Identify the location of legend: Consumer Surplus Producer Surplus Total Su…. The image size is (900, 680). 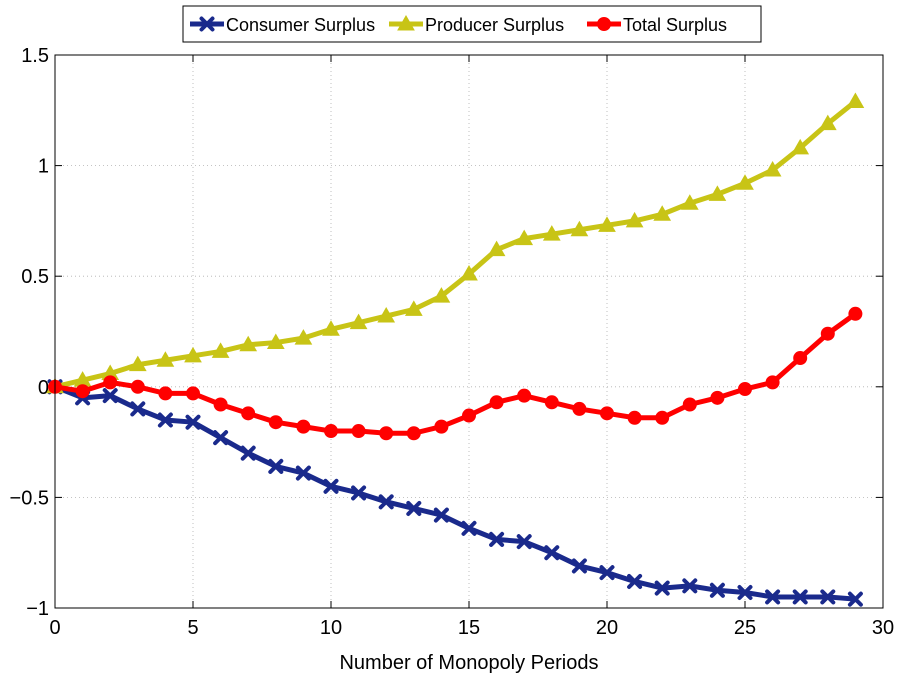
(472, 24).